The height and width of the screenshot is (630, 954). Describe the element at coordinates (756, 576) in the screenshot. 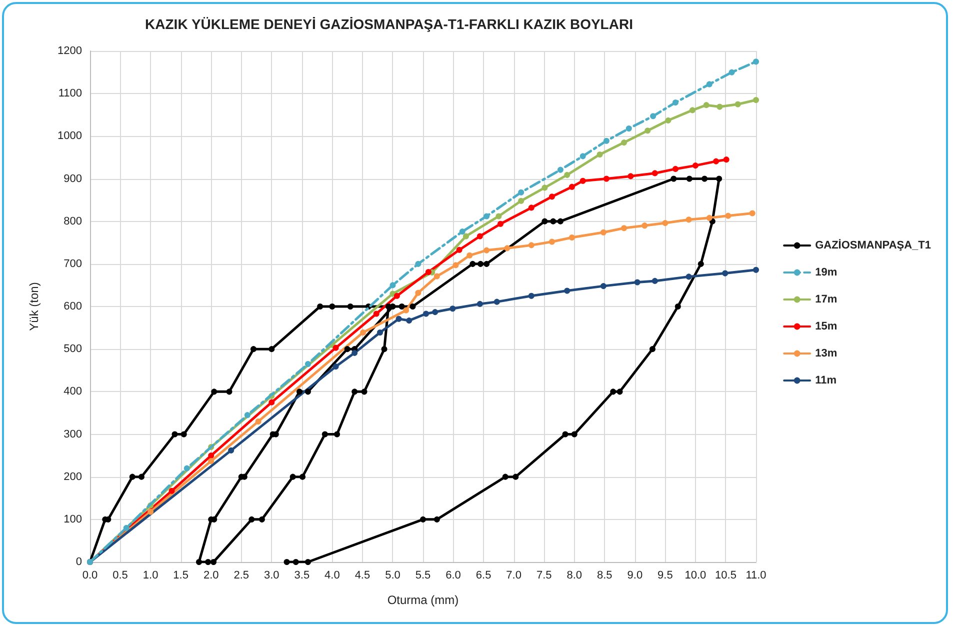

I see `x-tick-label: 11.0` at that location.